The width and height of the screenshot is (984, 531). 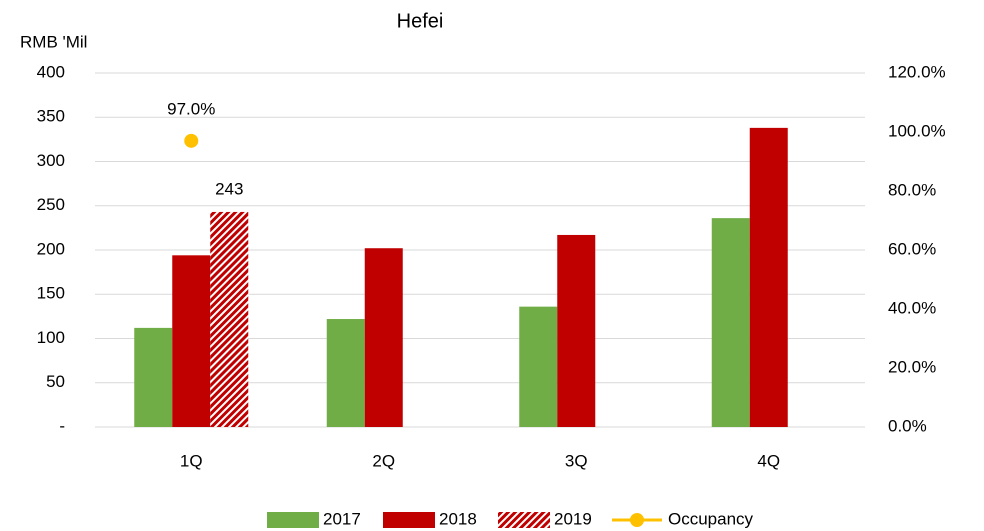 I want to click on data-label: 243, so click(x=229, y=188).